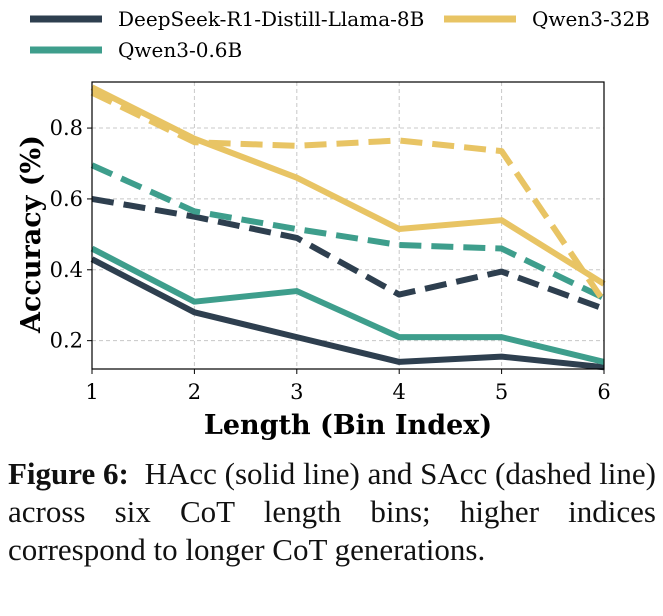 The image size is (663, 616). Describe the element at coordinates (66, 270) in the screenshot. I see `y-tick-label: 0.4` at that location.